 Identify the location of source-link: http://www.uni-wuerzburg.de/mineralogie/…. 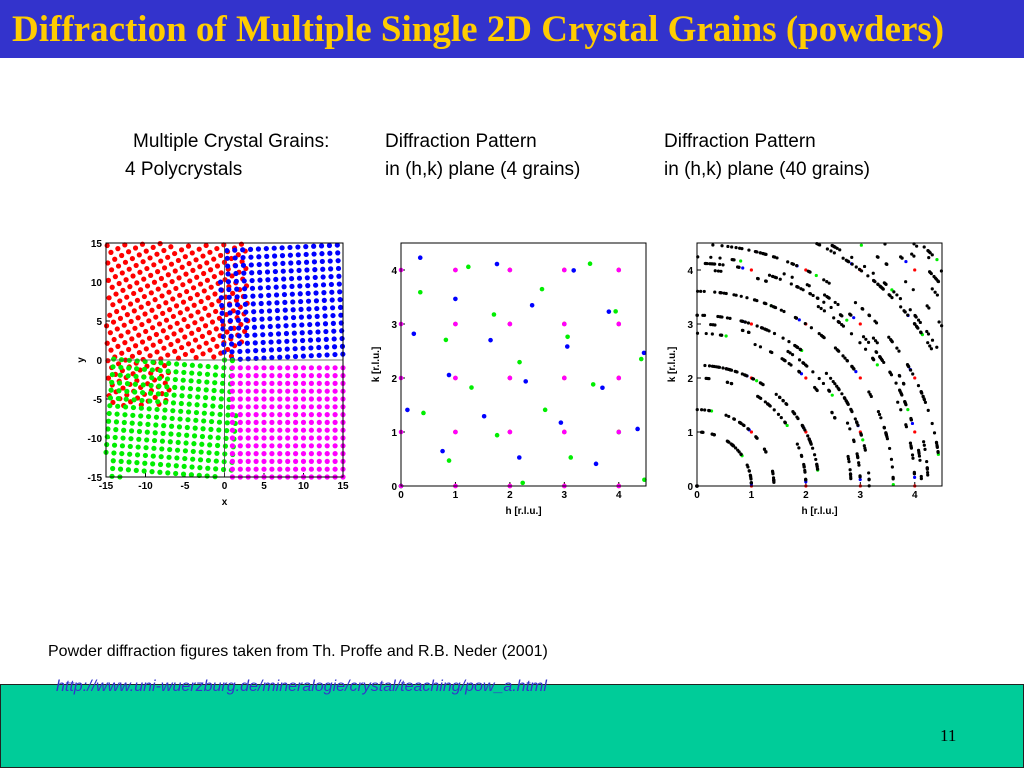
(301, 686).